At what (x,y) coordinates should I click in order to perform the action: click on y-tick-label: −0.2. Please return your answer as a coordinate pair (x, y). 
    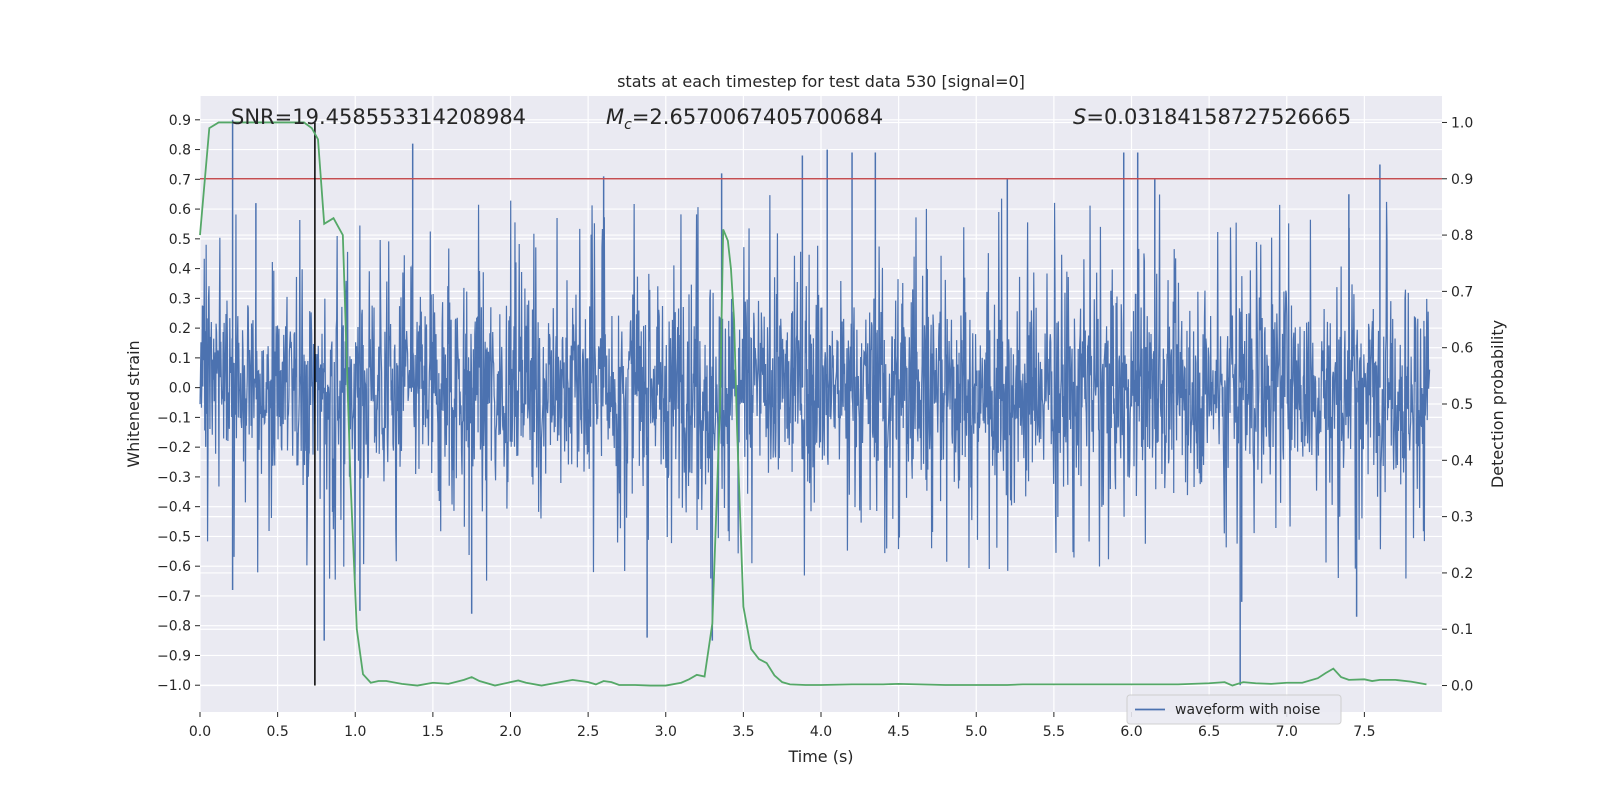
    Looking at the image, I should click on (174, 448).